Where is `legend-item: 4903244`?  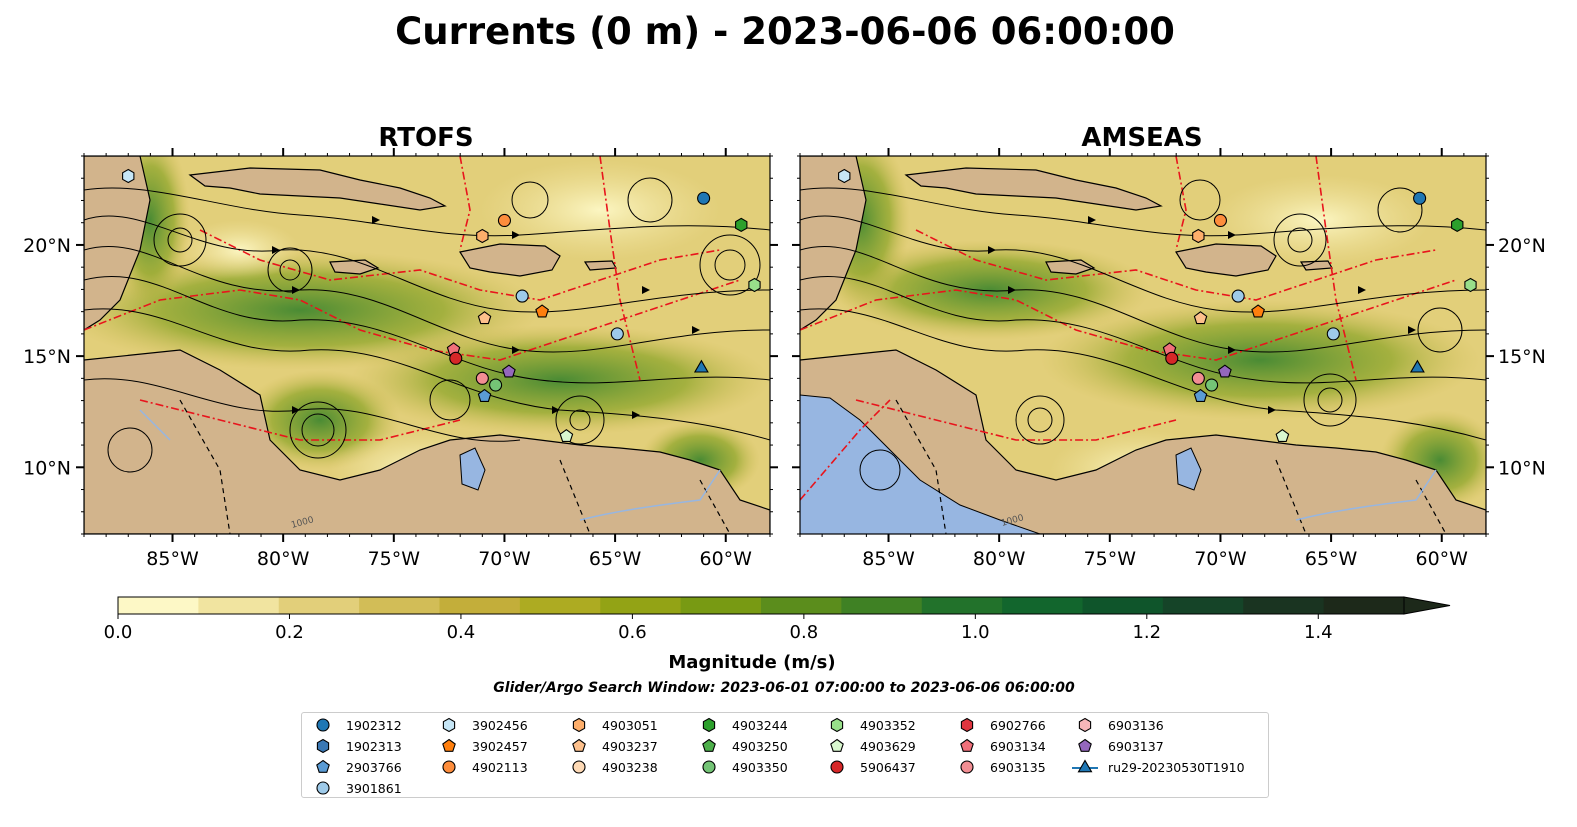
legend-item: 4903244 is located at coordinates (742, 725).